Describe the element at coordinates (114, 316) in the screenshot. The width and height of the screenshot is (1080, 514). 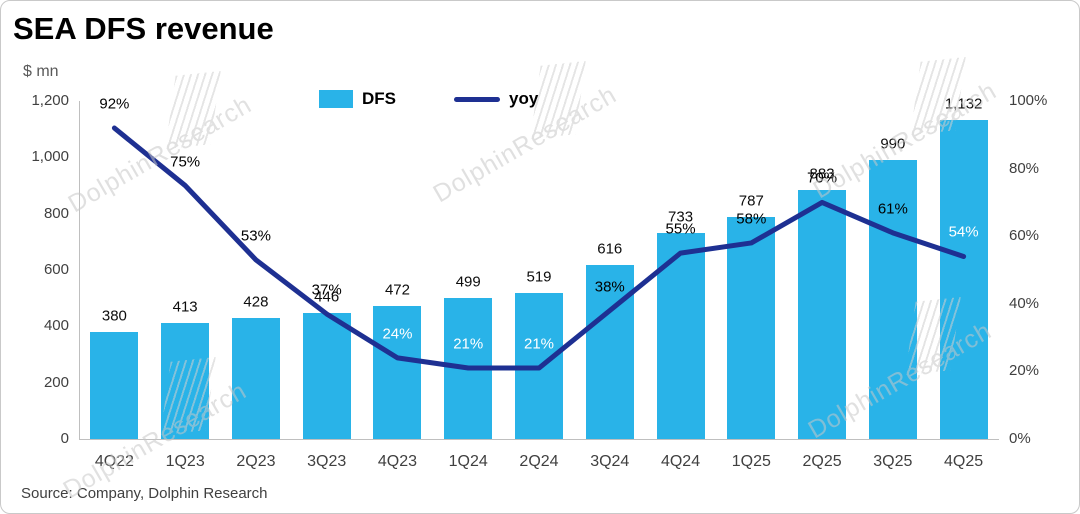
I see `bar-value-label: 380` at that location.